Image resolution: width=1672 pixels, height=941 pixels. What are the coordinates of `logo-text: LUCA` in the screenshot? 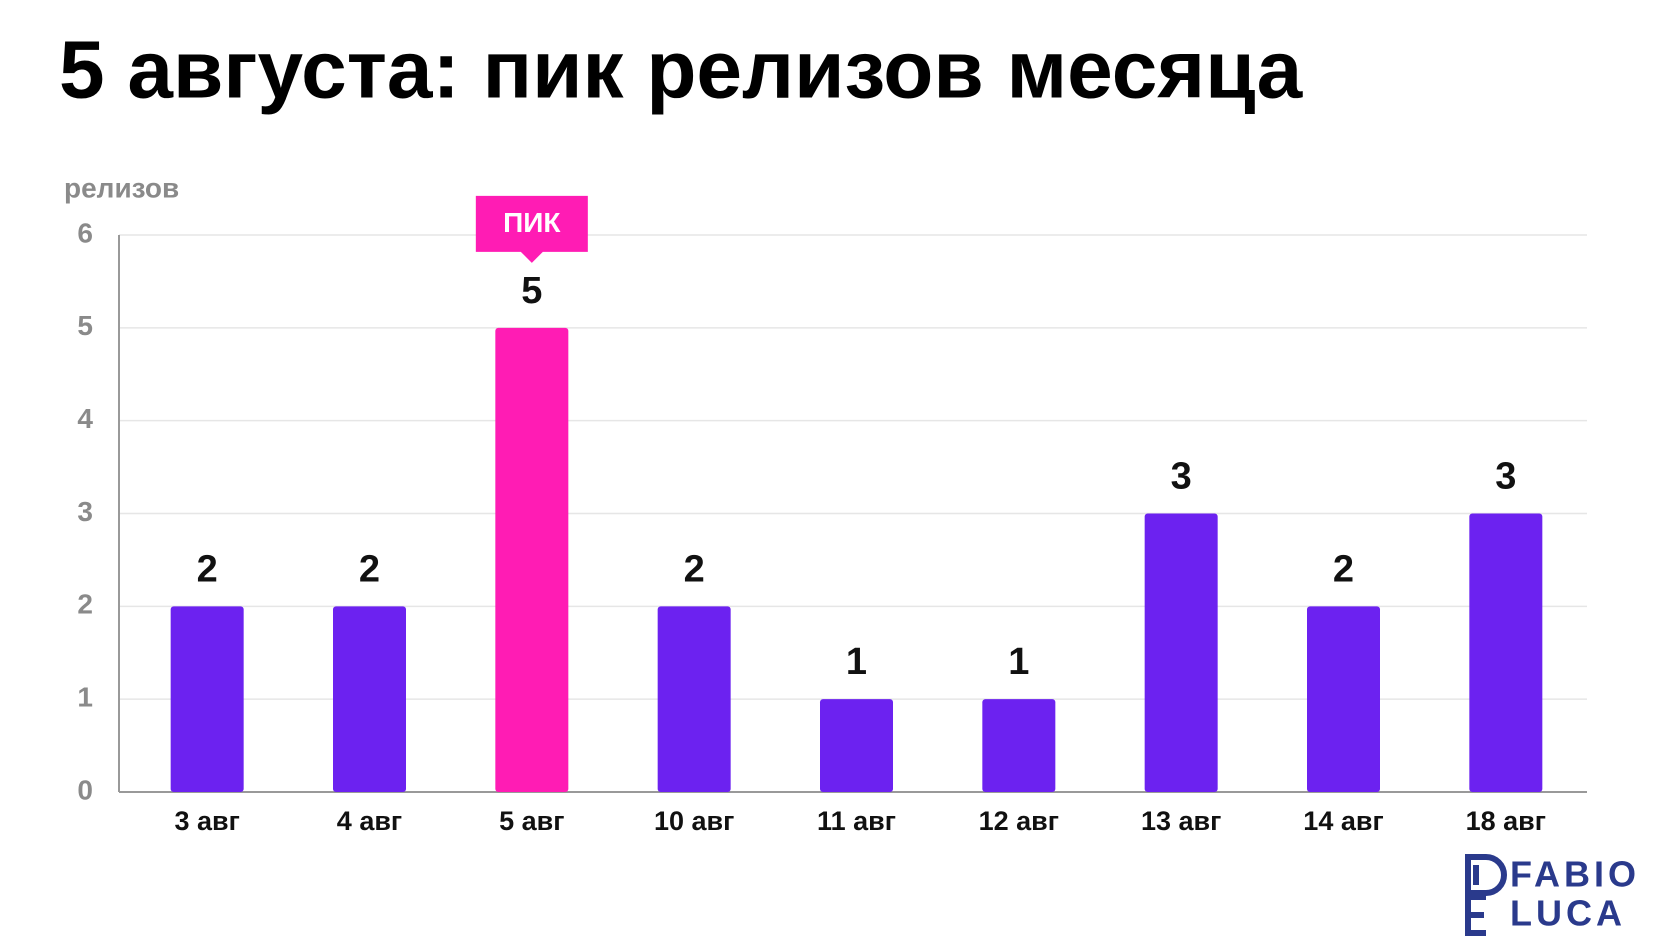 It's located at (1568, 913).